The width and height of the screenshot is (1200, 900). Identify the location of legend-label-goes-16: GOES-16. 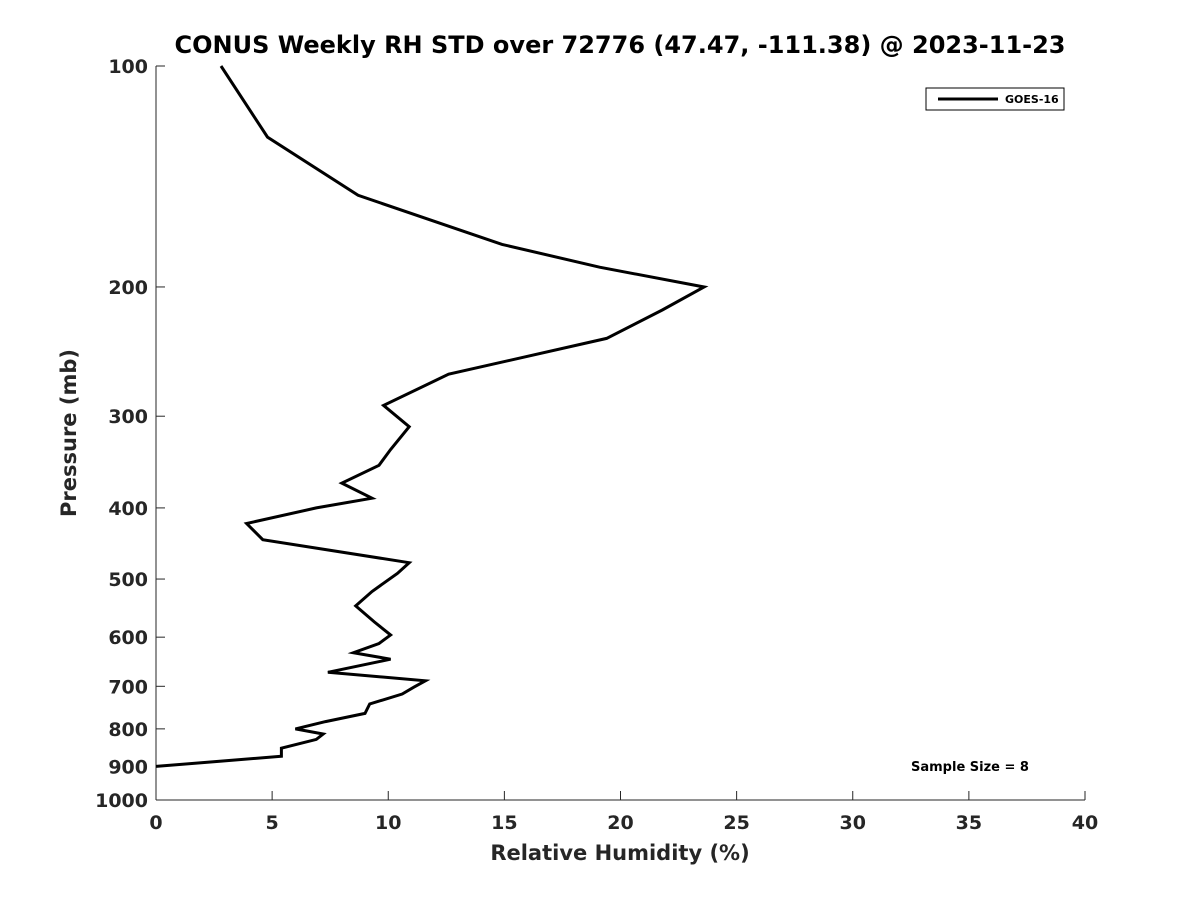
(1032, 99).